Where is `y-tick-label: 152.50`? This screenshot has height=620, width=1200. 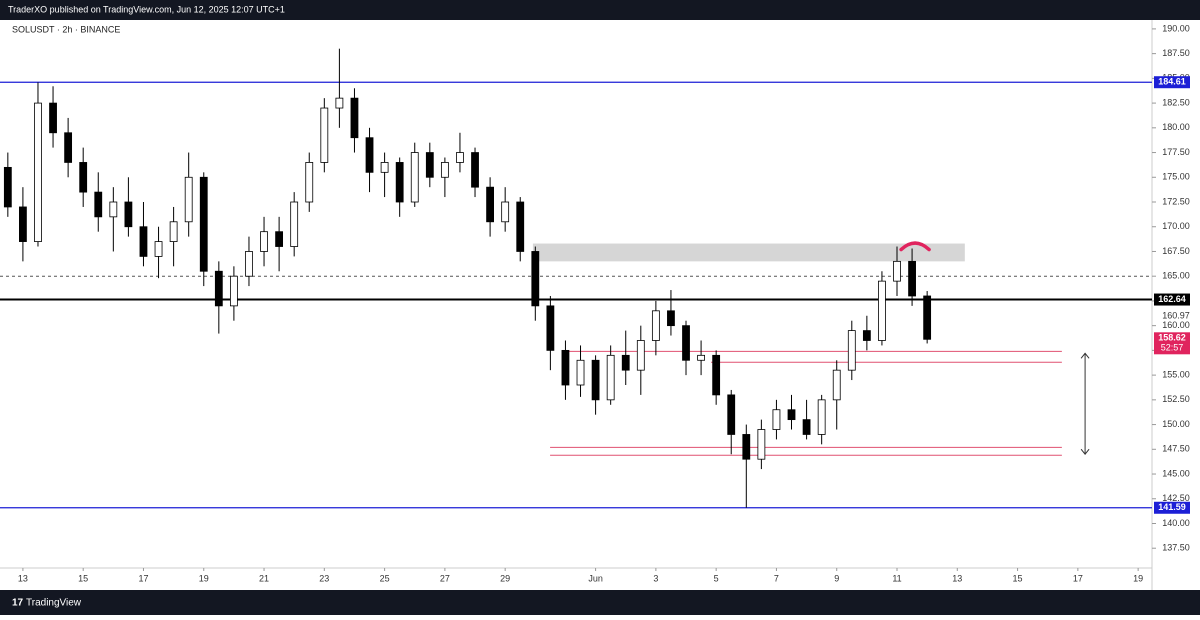
y-tick-label: 152.50 is located at coordinates (1176, 399).